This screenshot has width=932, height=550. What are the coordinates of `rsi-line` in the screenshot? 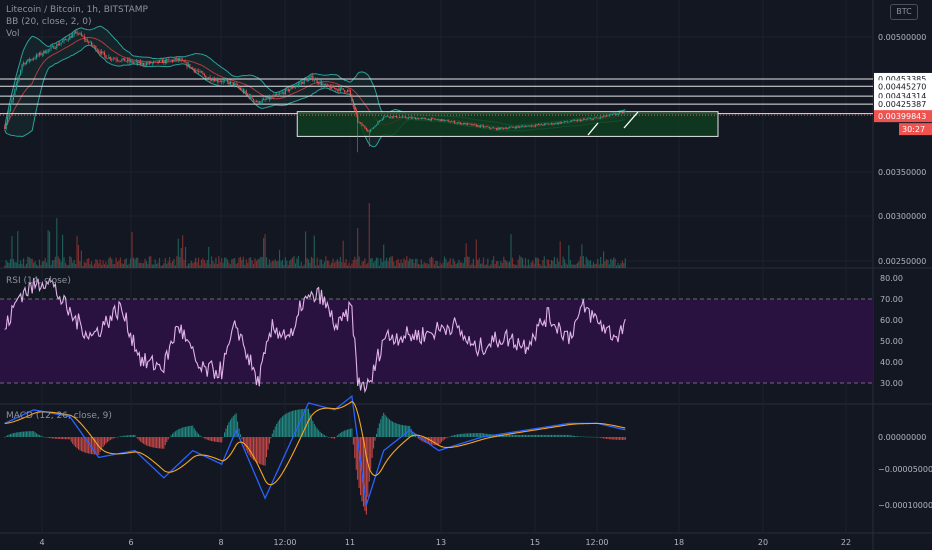 It's located at (315, 335).